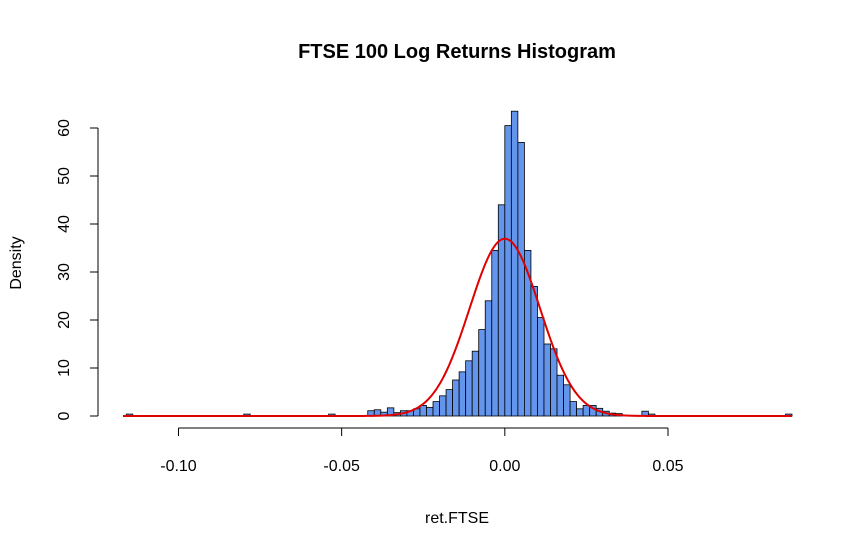  What do you see at coordinates (64, 368) in the screenshot?
I see `y-tick-label: 10` at bounding box center [64, 368].